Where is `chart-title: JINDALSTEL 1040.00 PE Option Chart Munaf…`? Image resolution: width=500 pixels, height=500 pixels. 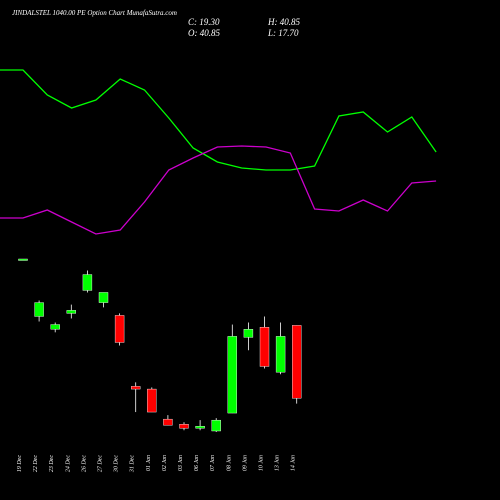
chart-title: JINDALSTEL 1040.00 PE Option Chart Munaf… is located at coordinates (94, 13).